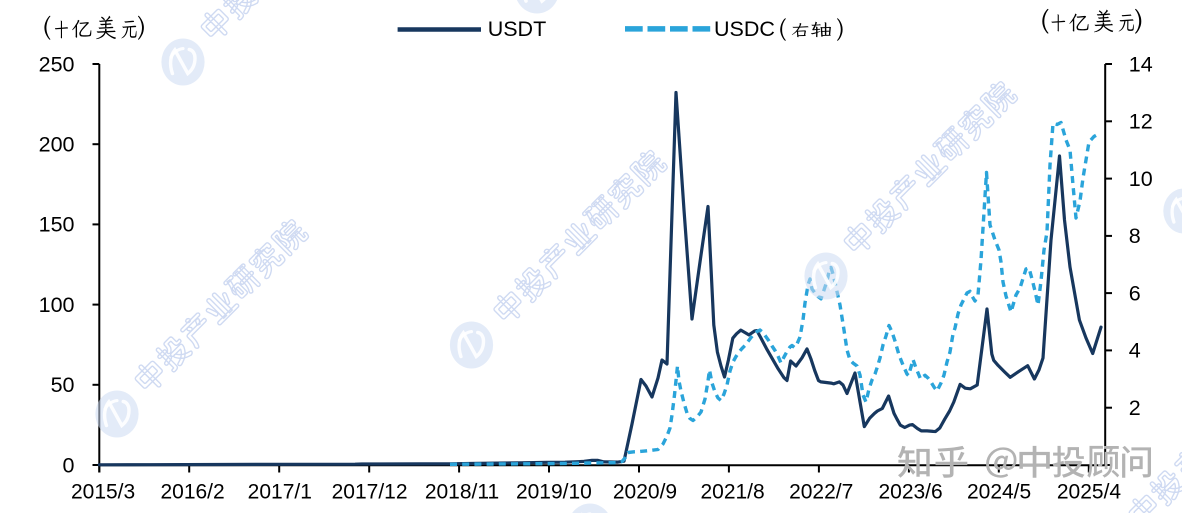 This screenshot has width=1182, height=518. Describe the element at coordinates (1141, 122) in the screenshot. I see `svg-text: 12` at that location.